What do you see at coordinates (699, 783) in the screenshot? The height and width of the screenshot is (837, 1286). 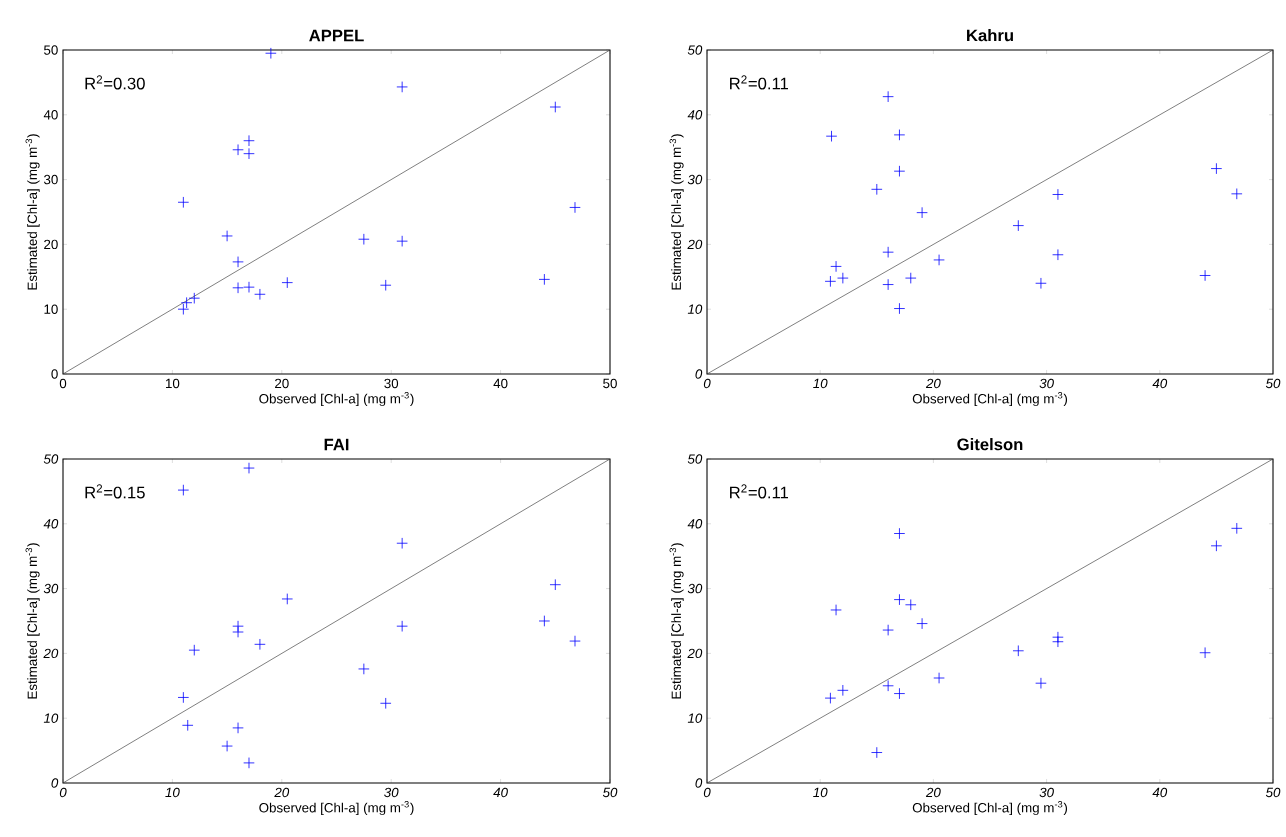 I see `y-tick-label: 0` at bounding box center [699, 783].